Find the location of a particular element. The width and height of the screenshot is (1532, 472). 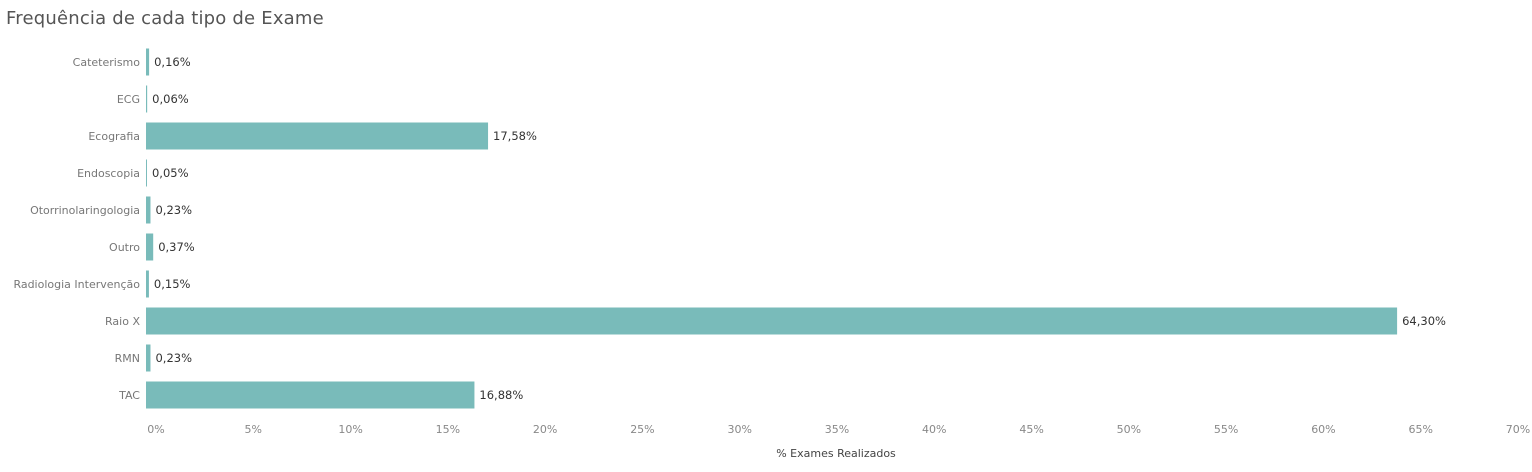

x-tick-label-30: 30% is located at coordinates (739, 429).